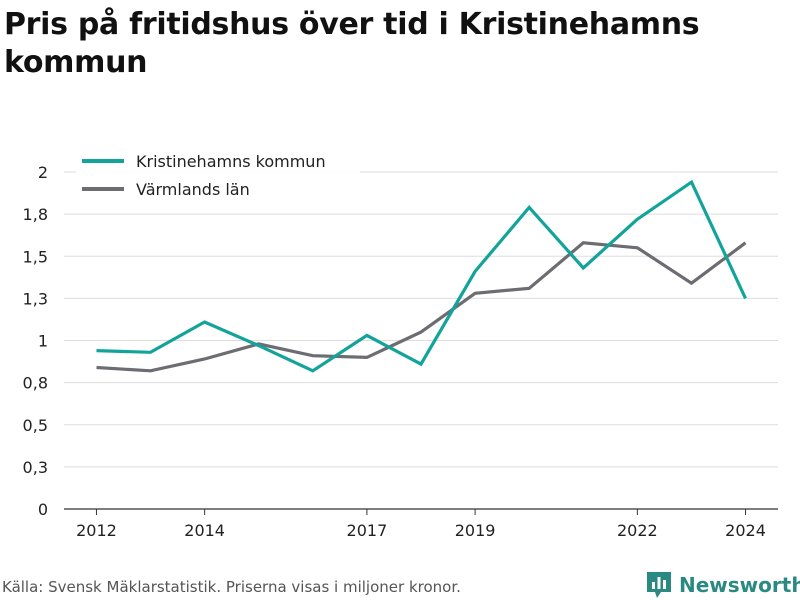 The width and height of the screenshot is (800, 600). What do you see at coordinates (739, 585) in the screenshot?
I see `brand-name: Newsworthy` at bounding box center [739, 585].